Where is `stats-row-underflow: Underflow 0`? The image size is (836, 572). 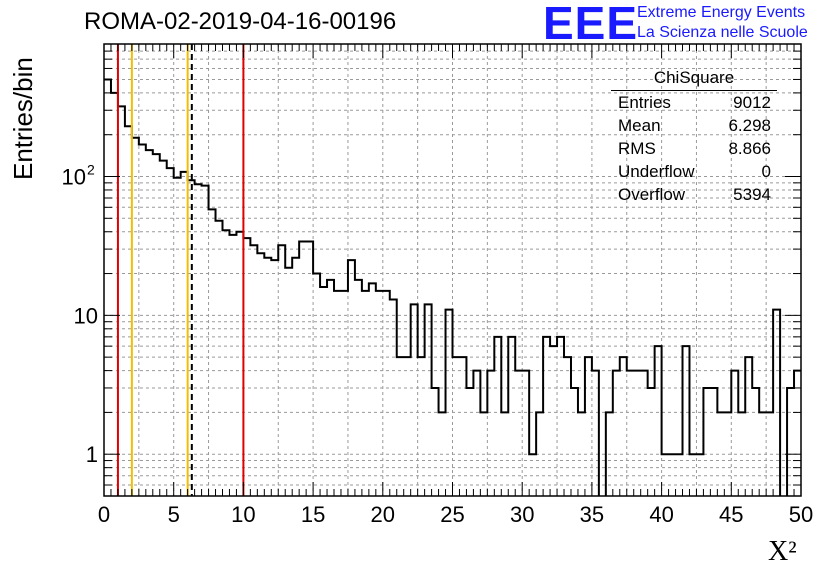
stats-row-underflow: Underflow 0 is located at coordinates (694, 173).